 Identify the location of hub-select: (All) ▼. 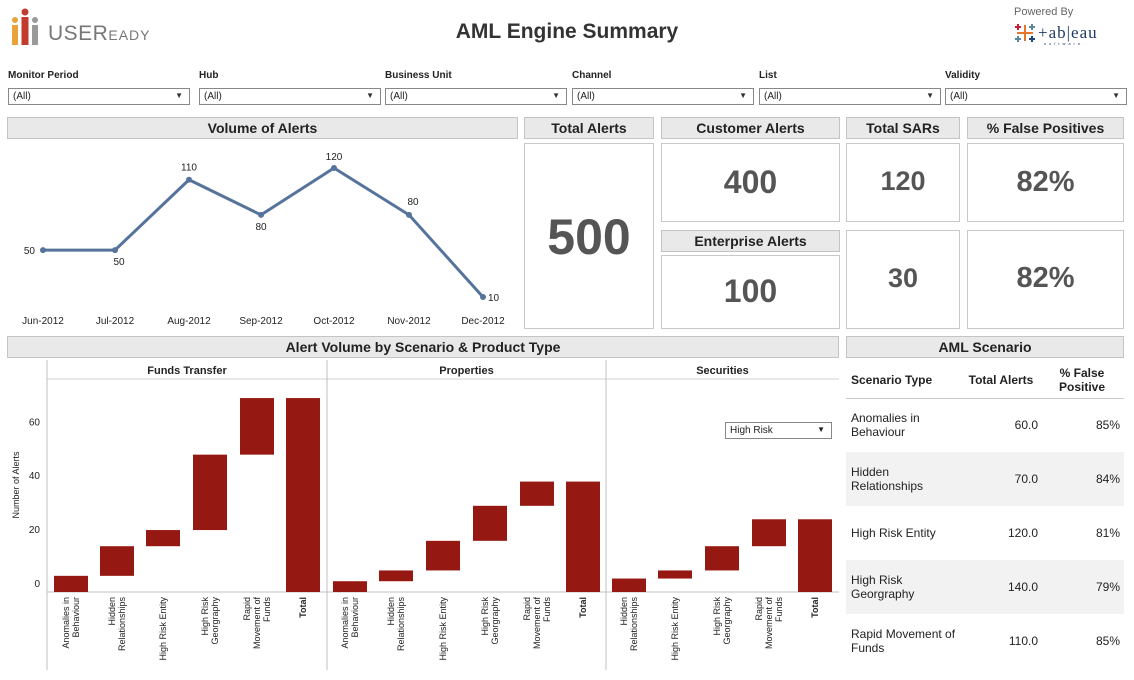
(290, 96).